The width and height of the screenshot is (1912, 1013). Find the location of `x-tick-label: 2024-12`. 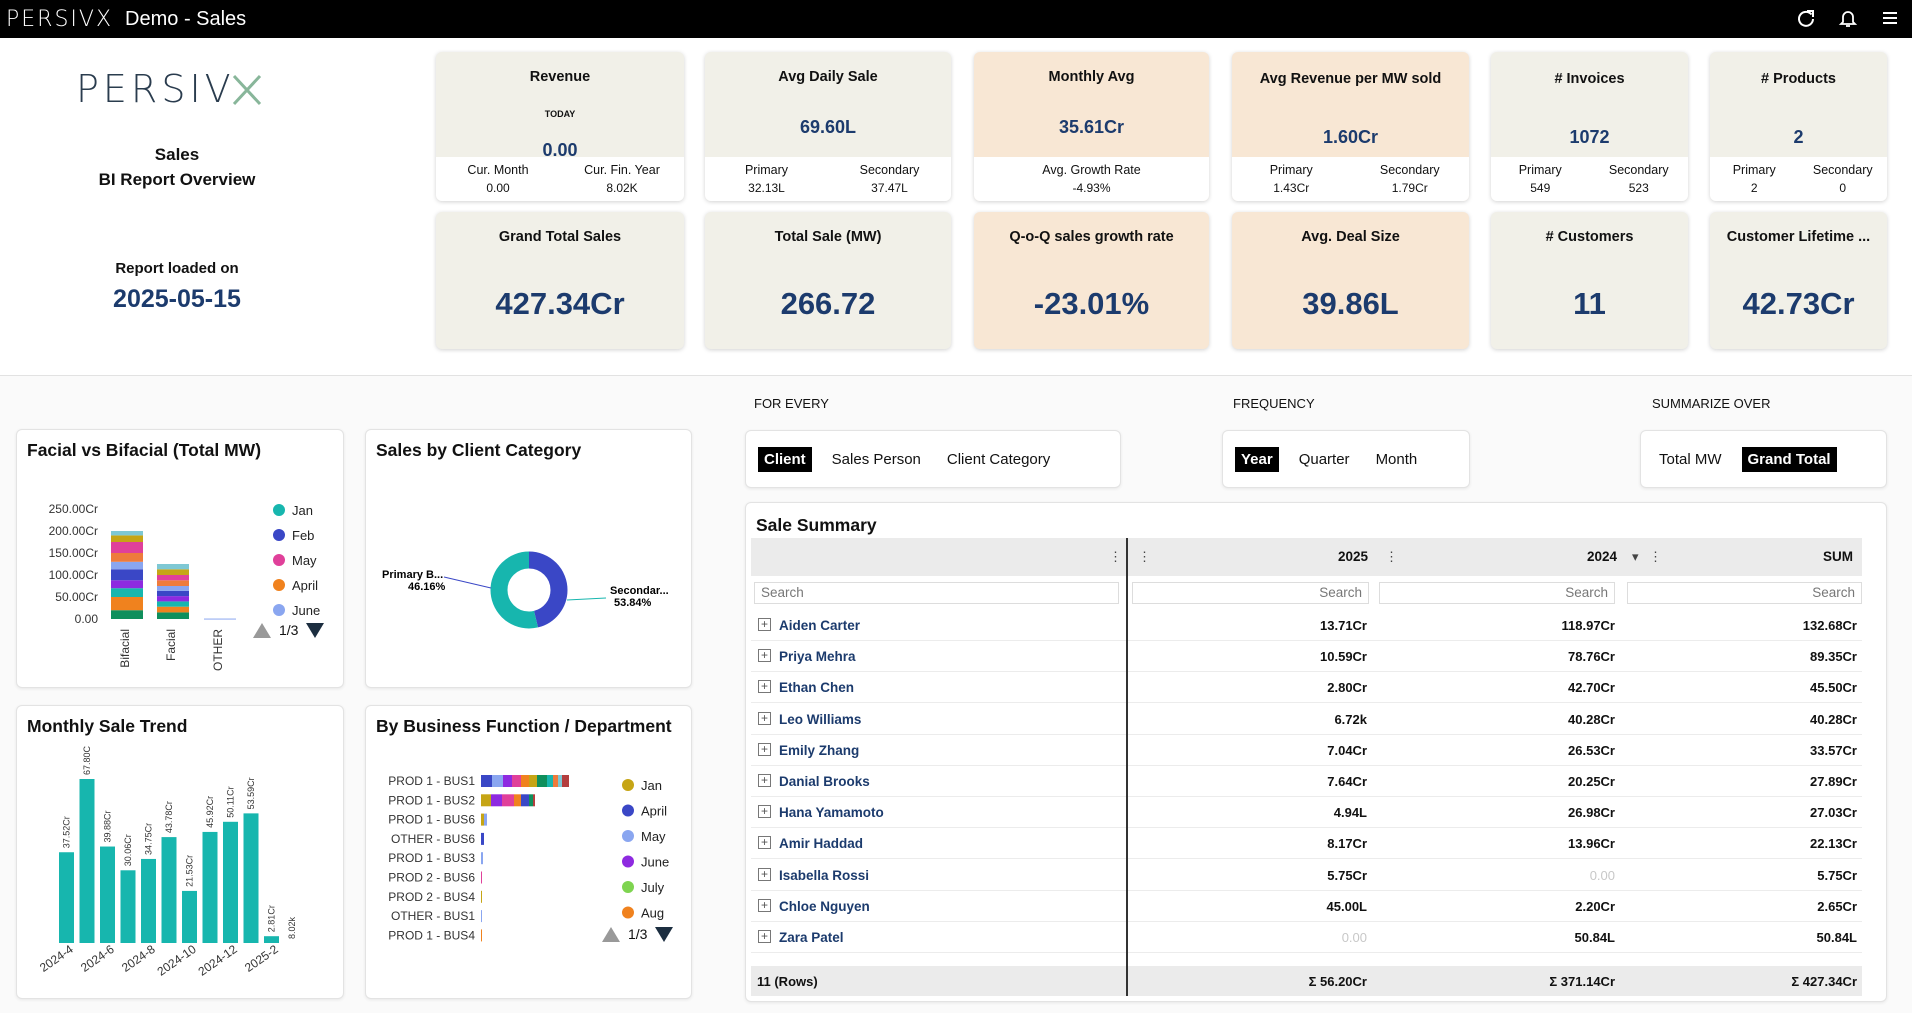

x-tick-label: 2024-12 is located at coordinates (218, 960).